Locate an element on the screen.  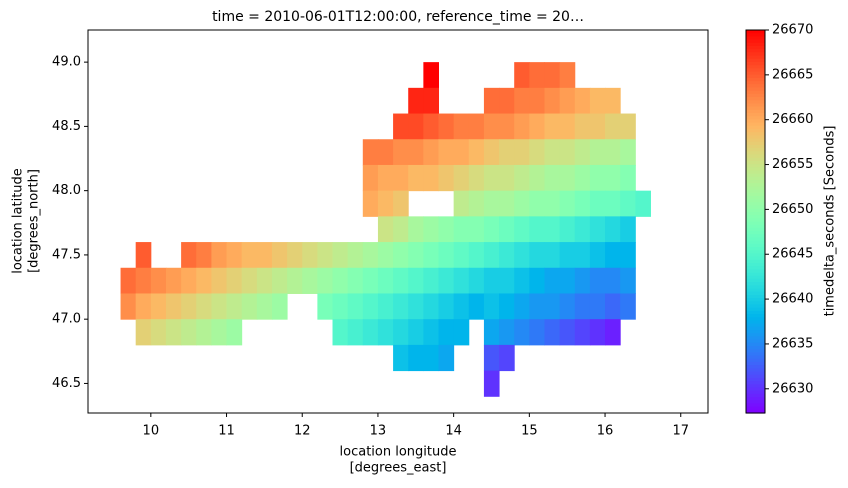
y-axis-label: location latitude is located at coordinates (18, 221).